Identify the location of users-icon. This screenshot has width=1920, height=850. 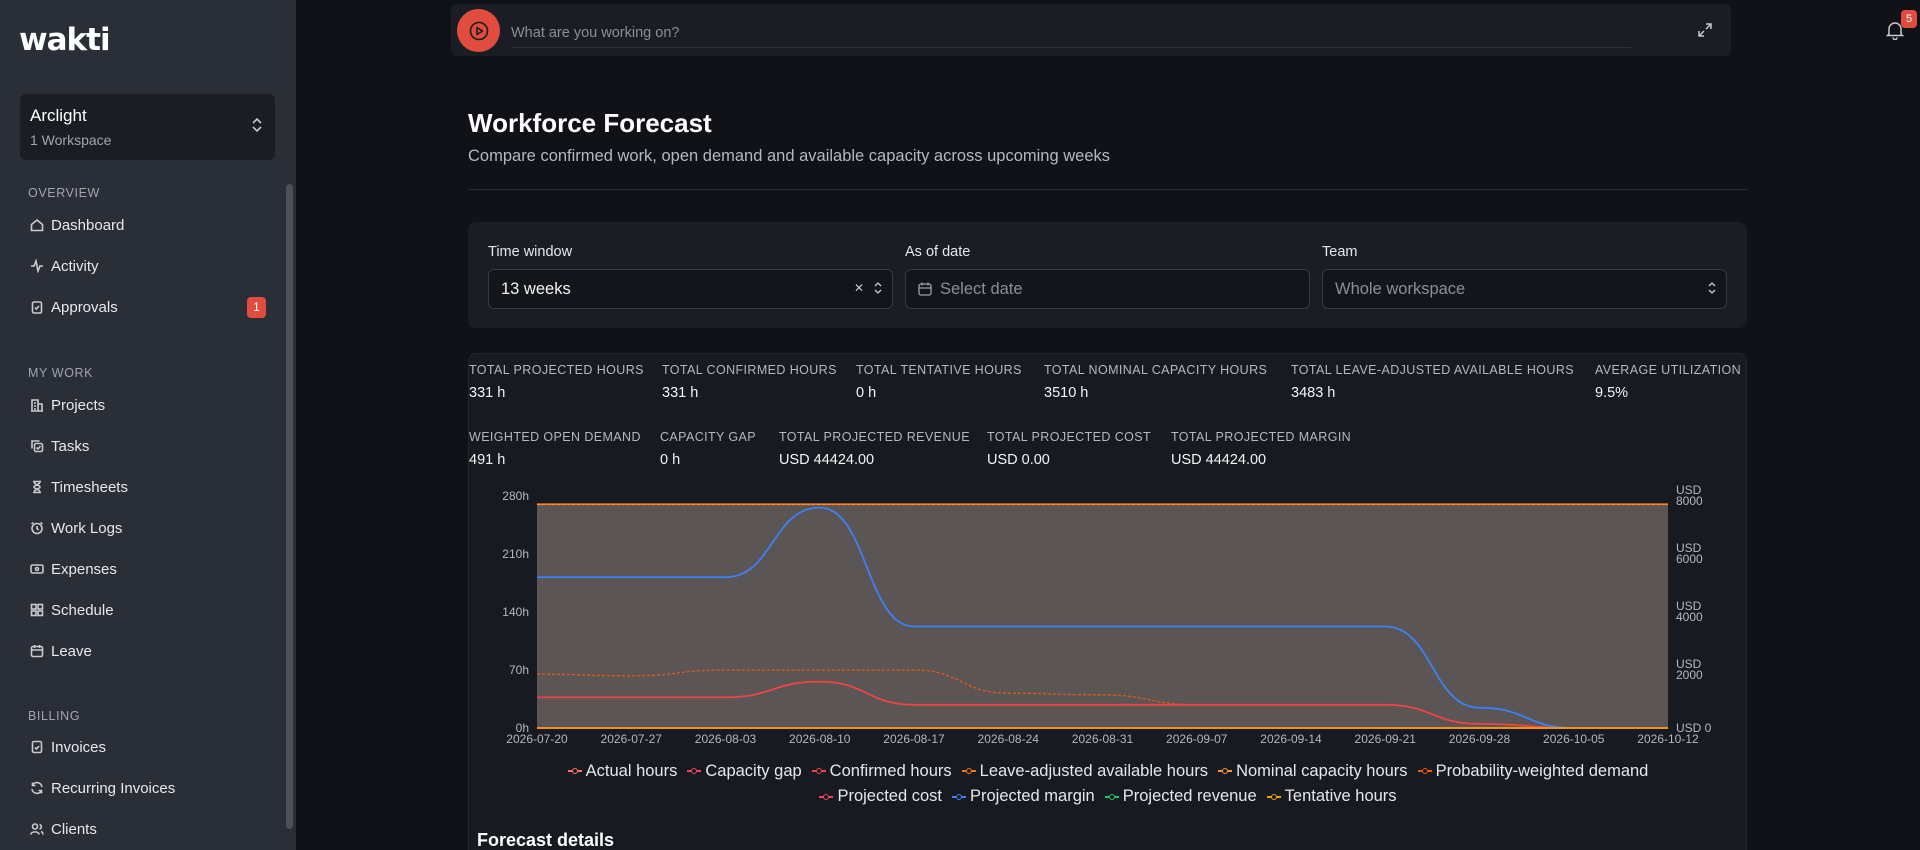
(37, 829).